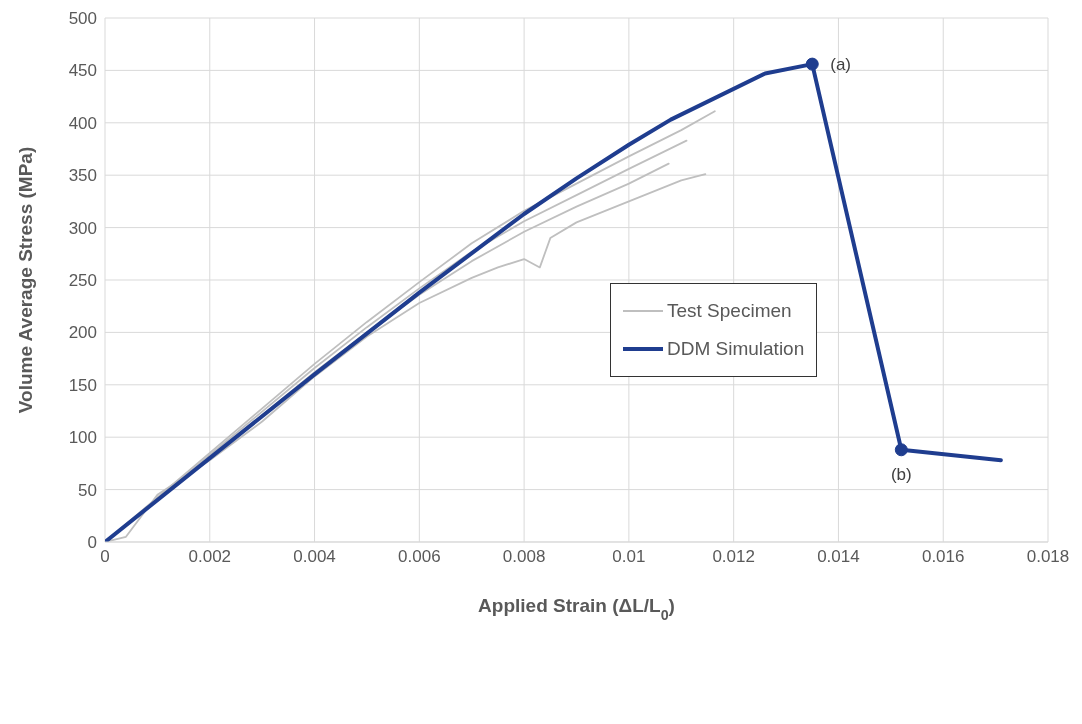 This screenshot has height=724, width=1082. Describe the element at coordinates (82, 385) in the screenshot. I see `y-tick-label: 150` at that location.